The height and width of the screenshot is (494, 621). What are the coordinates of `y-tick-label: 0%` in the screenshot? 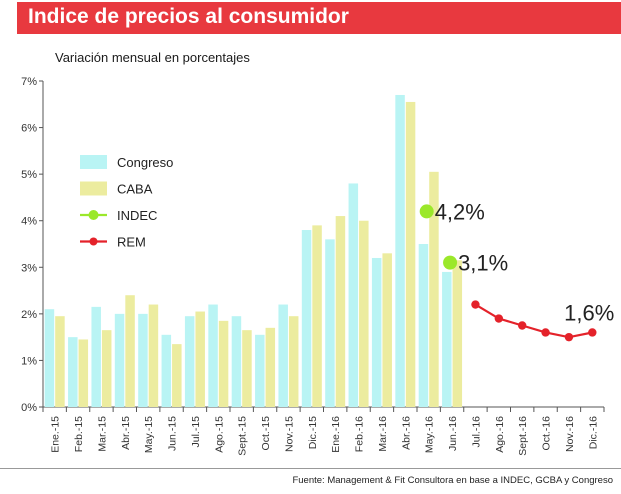 It's located at (29, 408).